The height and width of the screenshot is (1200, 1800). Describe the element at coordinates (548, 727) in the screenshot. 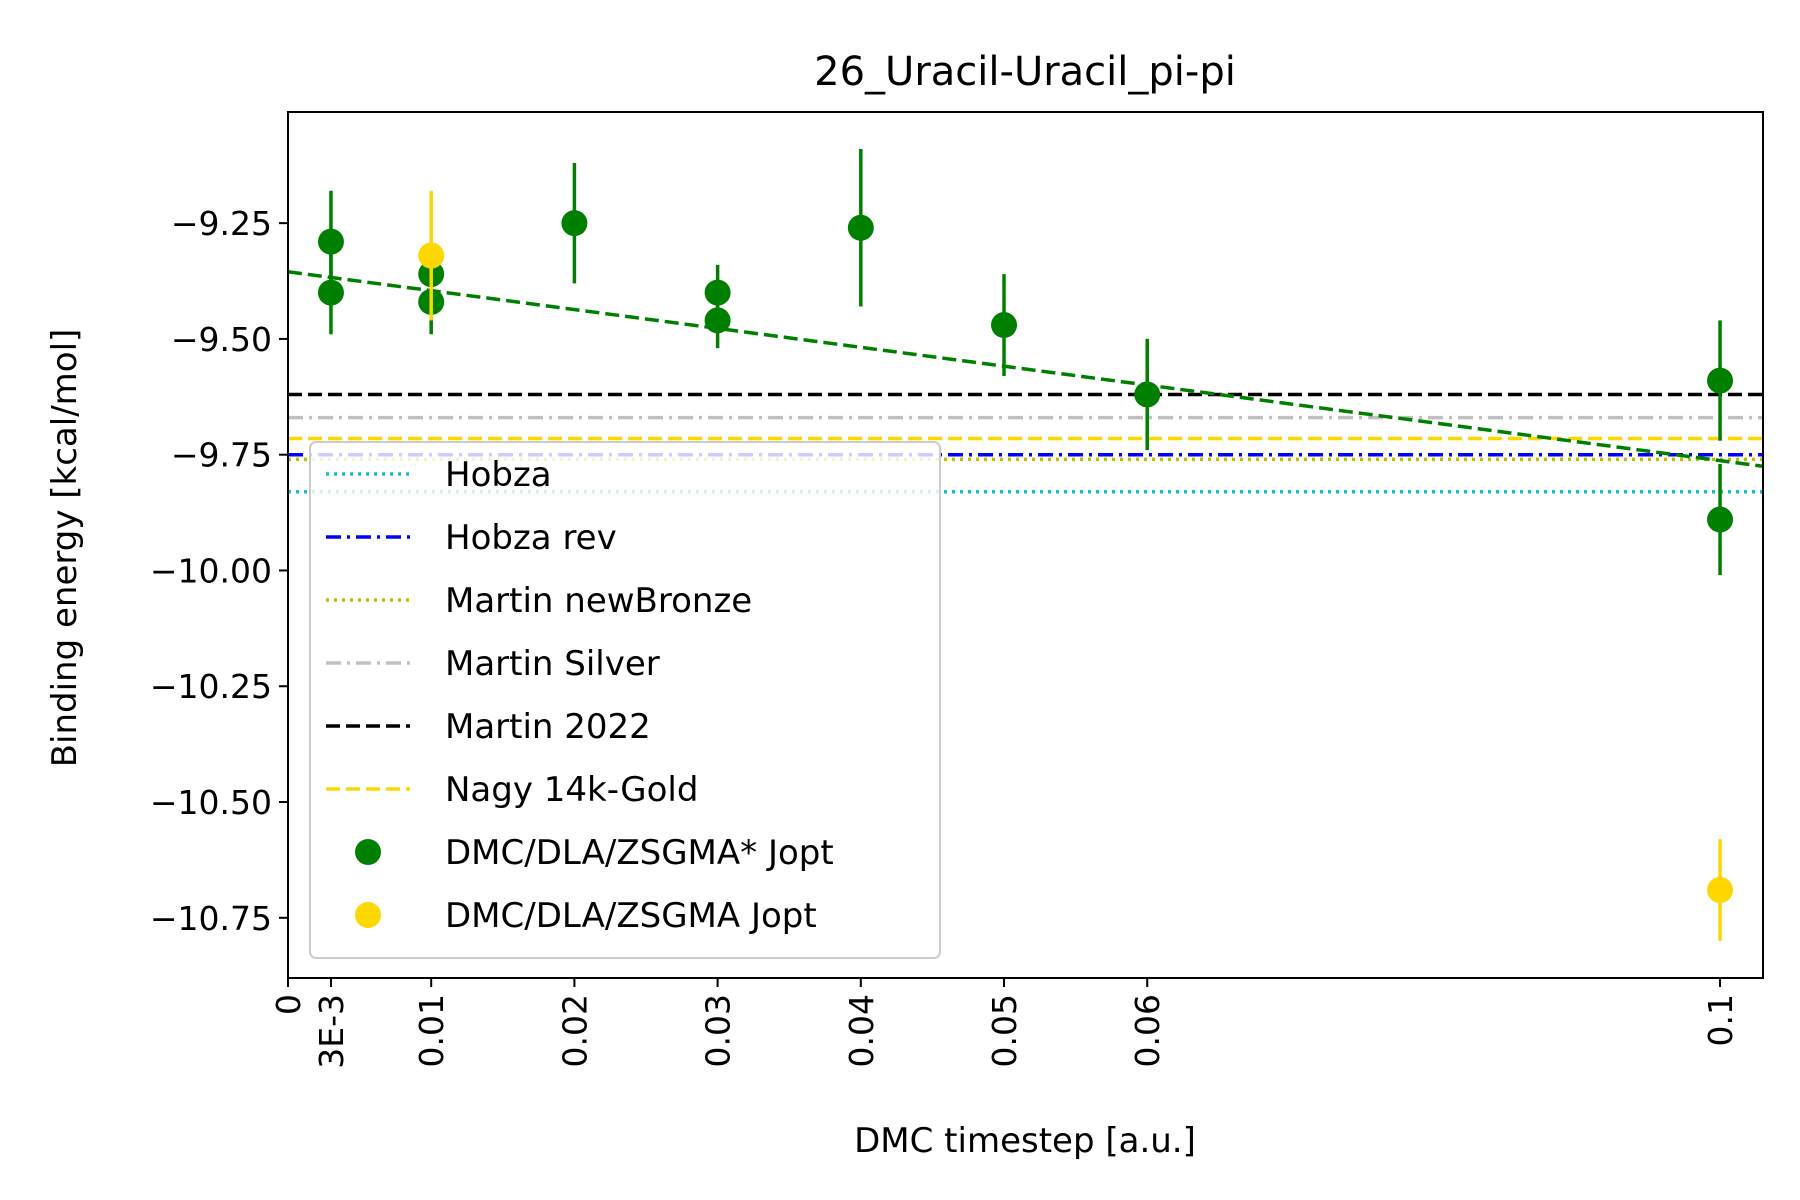

I see `legend-label-4: Martin 2022` at that location.